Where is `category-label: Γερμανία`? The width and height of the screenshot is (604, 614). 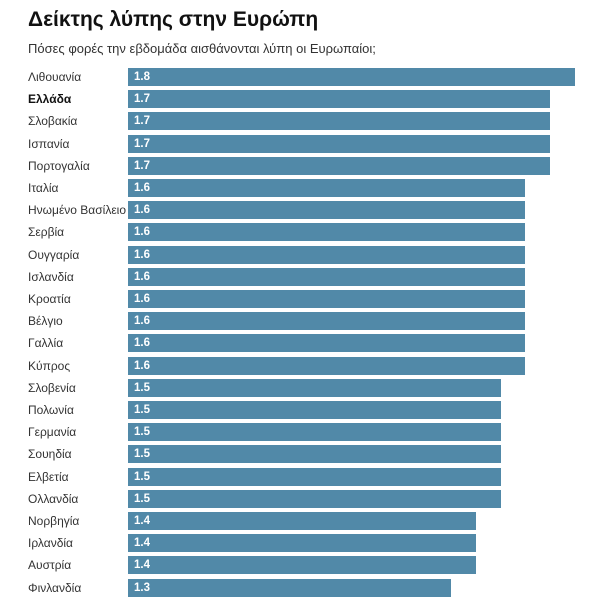 category-label: Γερμανία is located at coordinates (52, 432).